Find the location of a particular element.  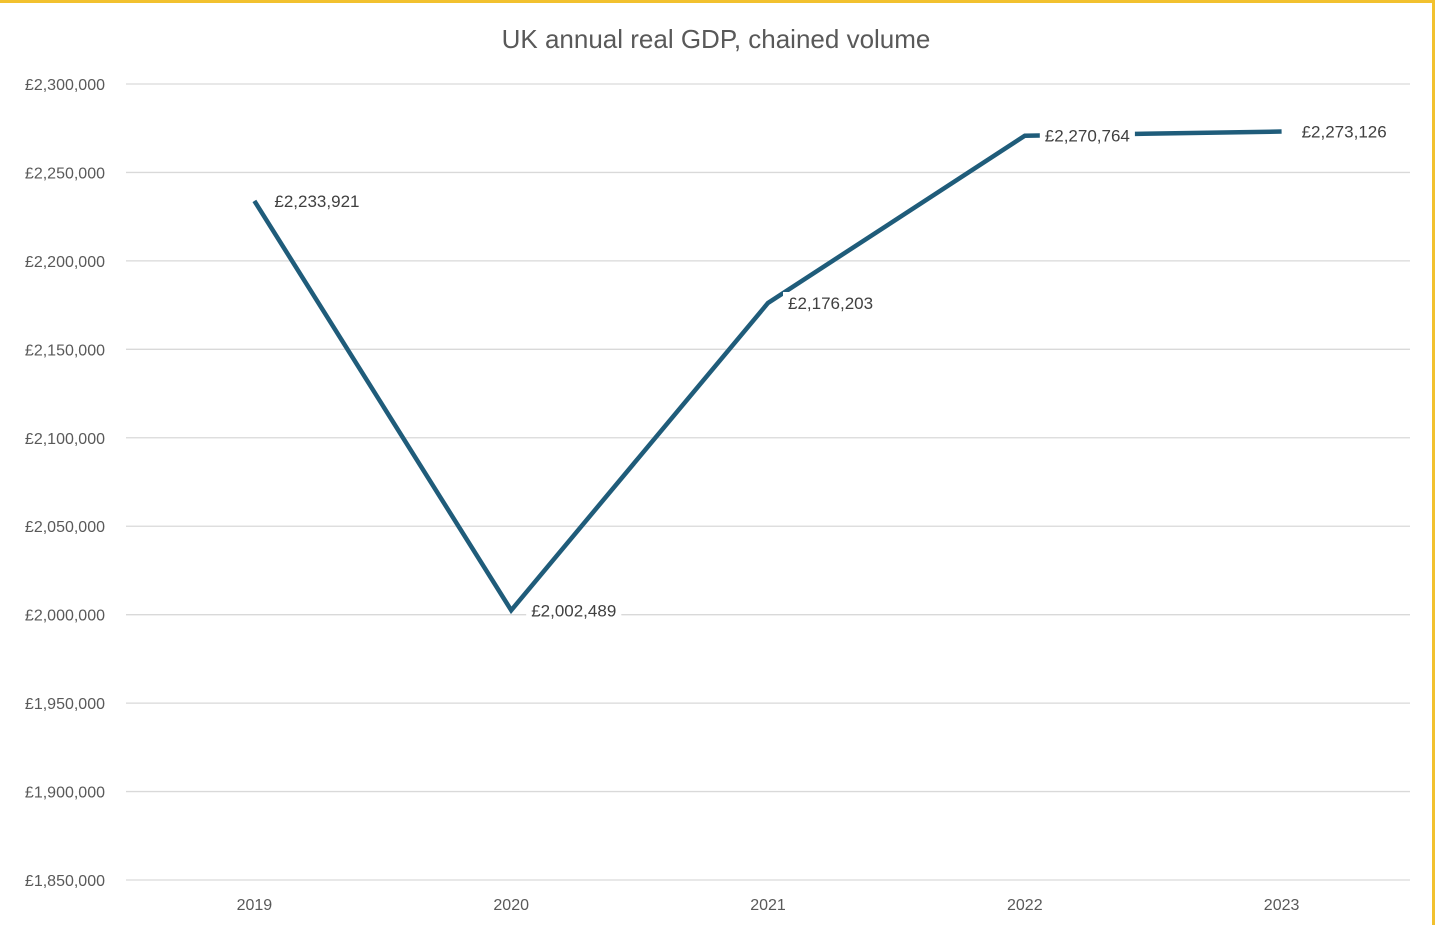

y-tick-label: £2,050,000 is located at coordinates (65, 527).